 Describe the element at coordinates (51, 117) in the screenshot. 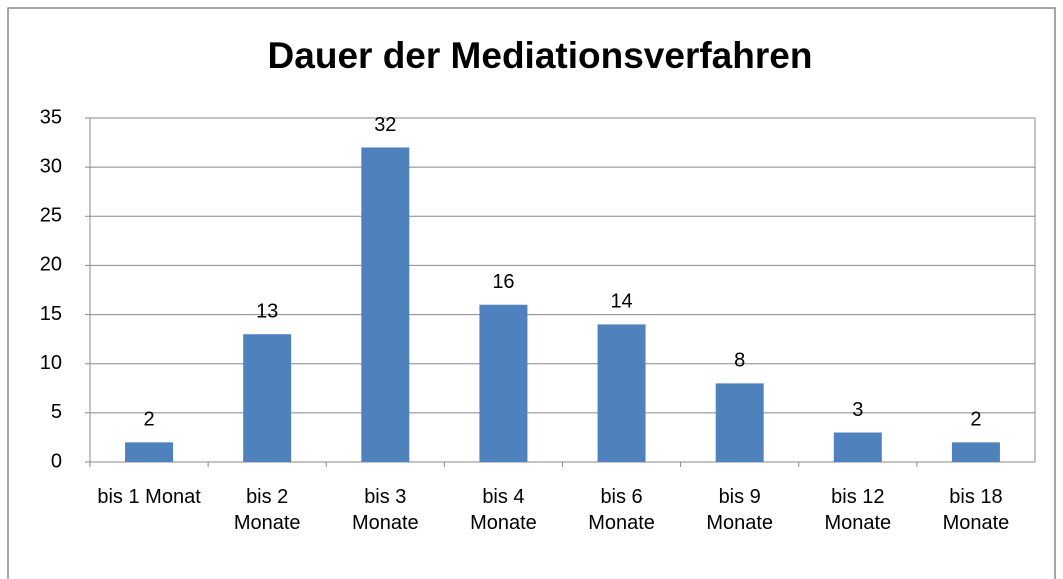

I see `y-tick-label: 35` at that location.